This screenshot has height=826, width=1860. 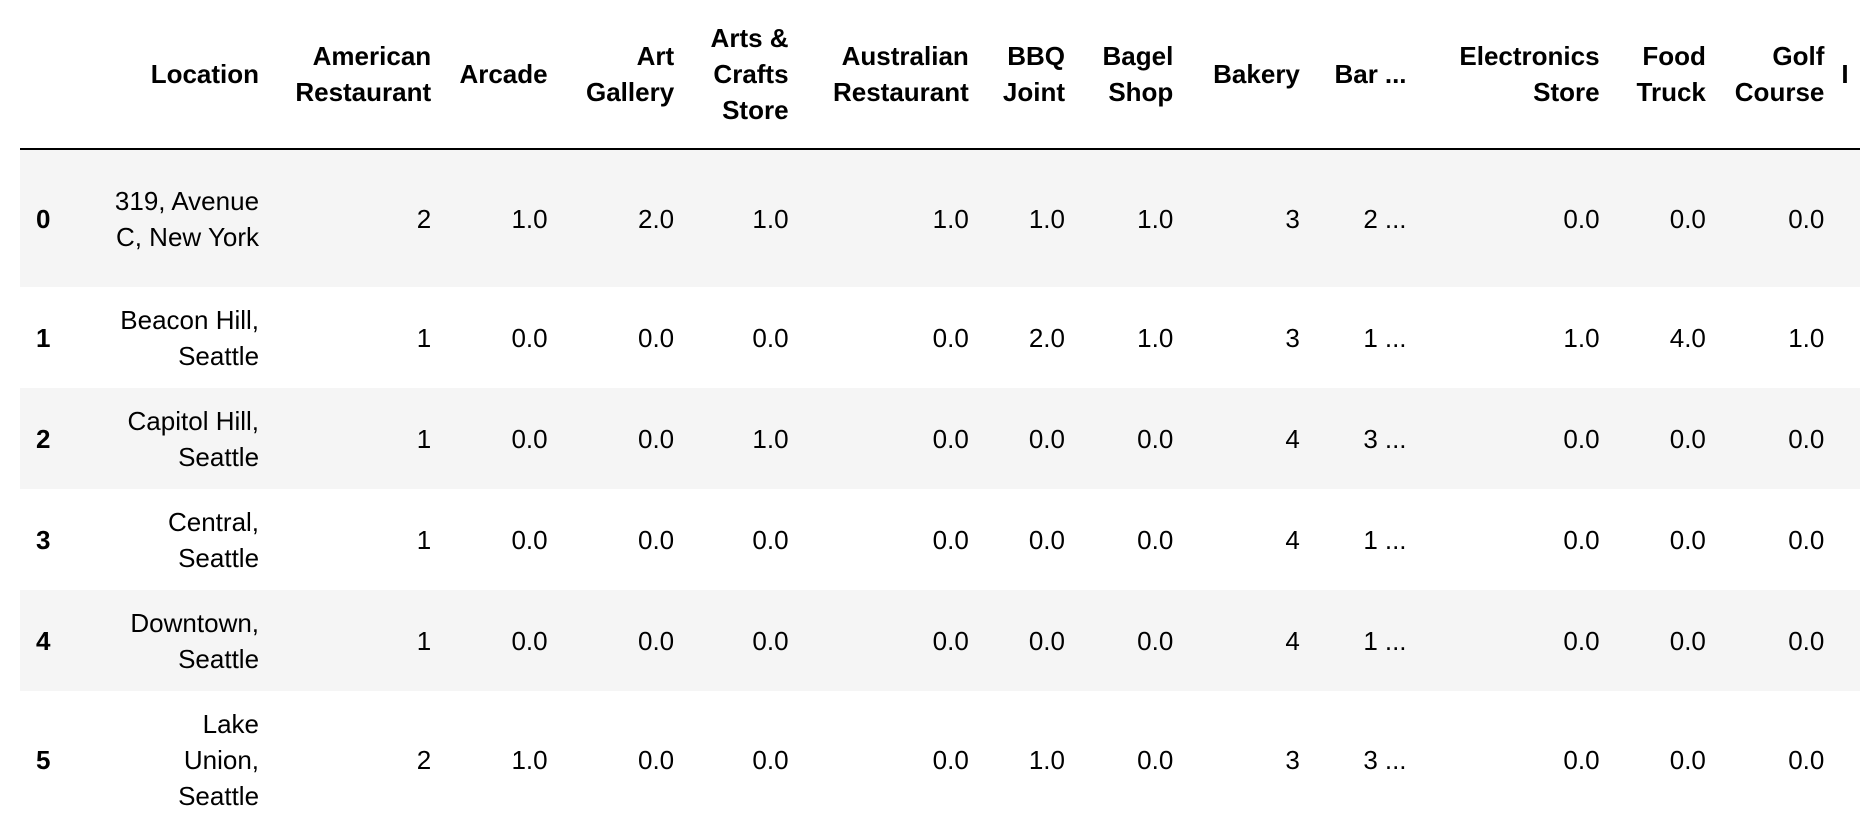 What do you see at coordinates (618, 75) in the screenshot?
I see `column-header-art-gallery: Art Gallery` at bounding box center [618, 75].